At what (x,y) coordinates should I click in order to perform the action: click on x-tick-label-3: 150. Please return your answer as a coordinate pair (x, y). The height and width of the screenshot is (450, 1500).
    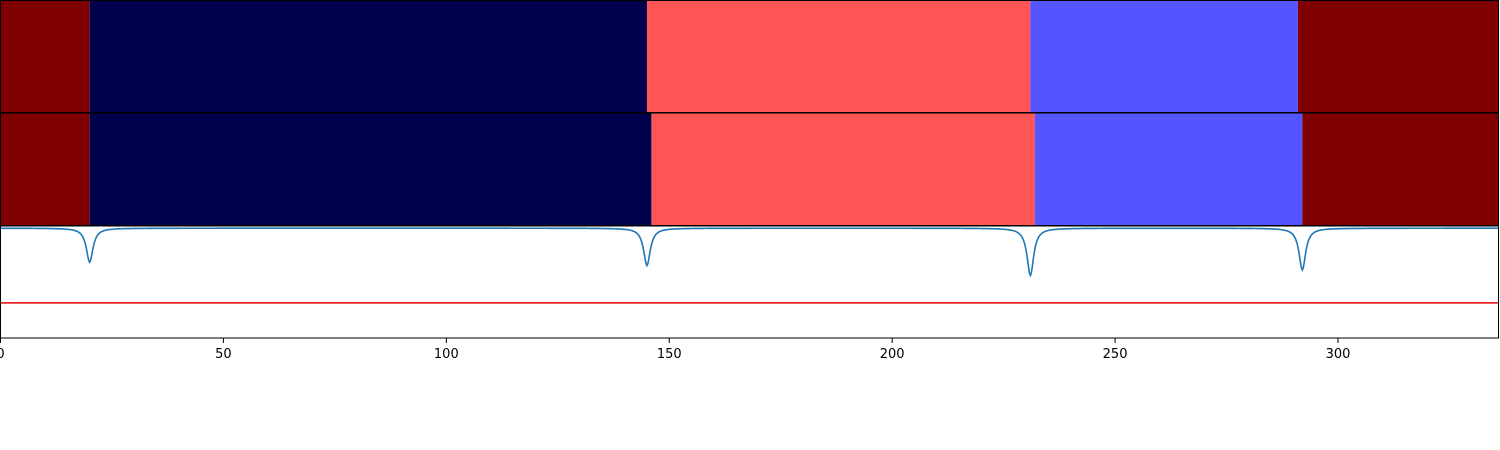
    Looking at the image, I should click on (669, 354).